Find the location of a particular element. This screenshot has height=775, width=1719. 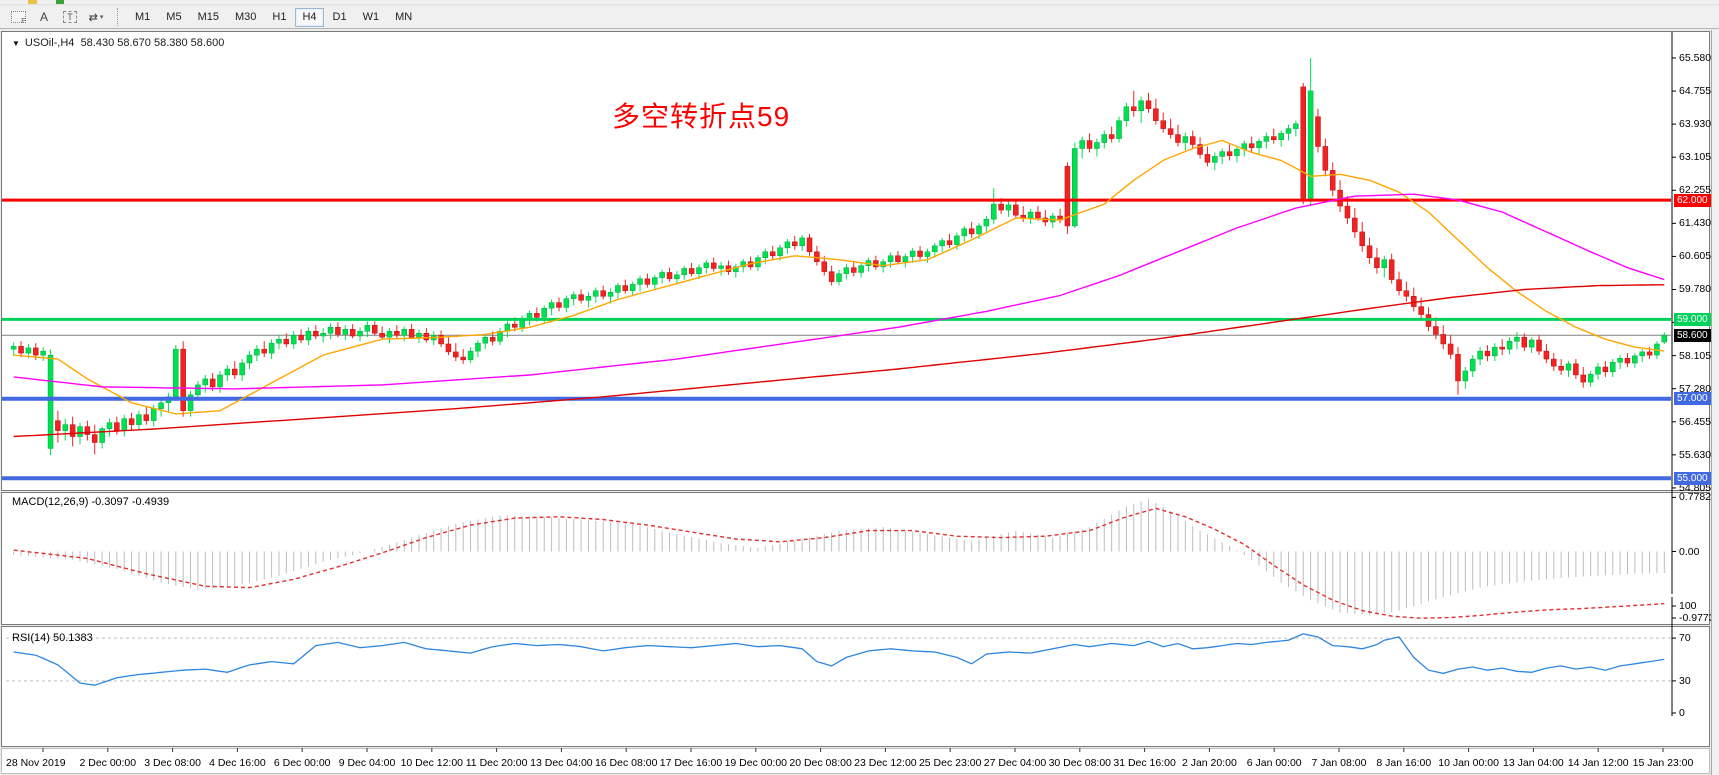

timeframe-button-m5: M5 is located at coordinates (174, 17).